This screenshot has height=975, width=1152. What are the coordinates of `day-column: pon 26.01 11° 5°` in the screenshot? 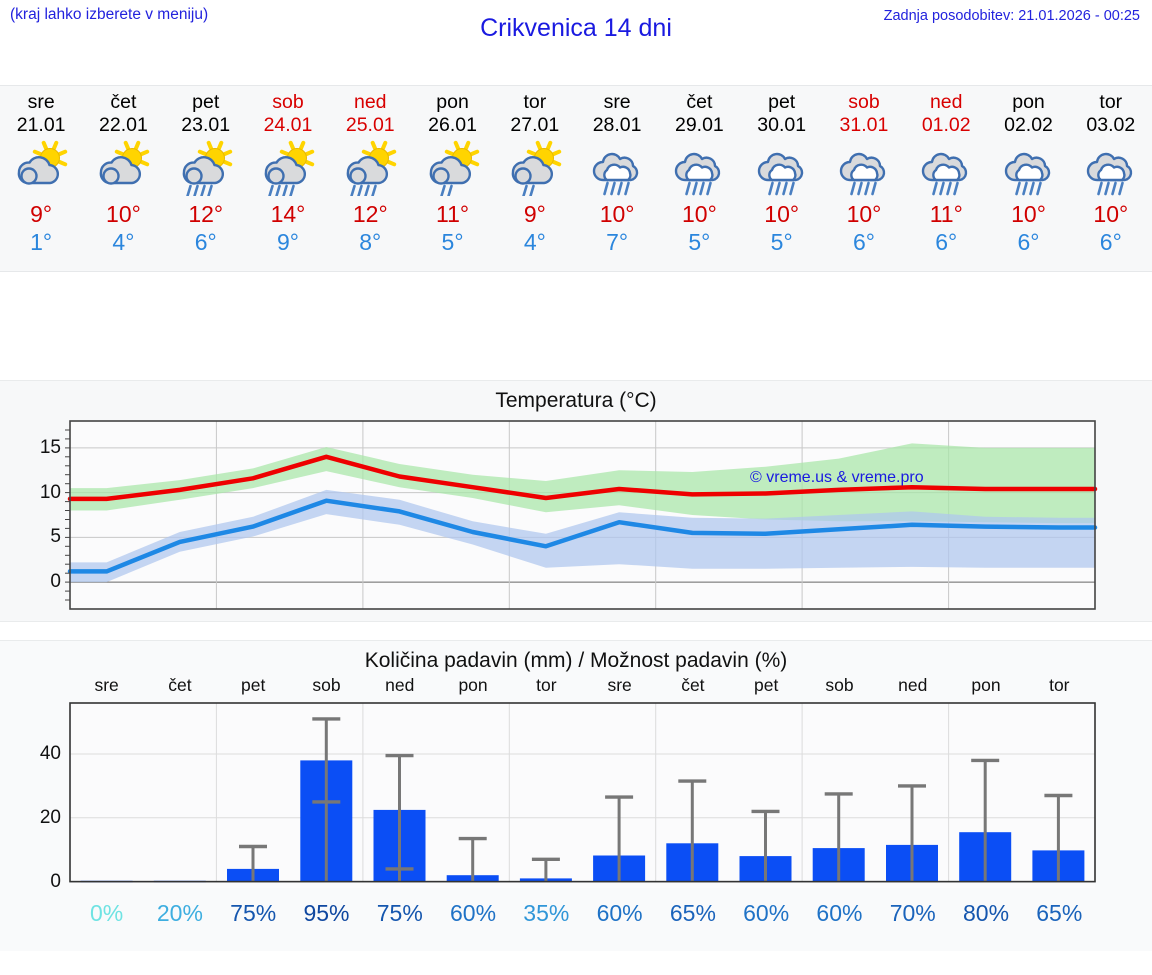 It's located at (452, 178).